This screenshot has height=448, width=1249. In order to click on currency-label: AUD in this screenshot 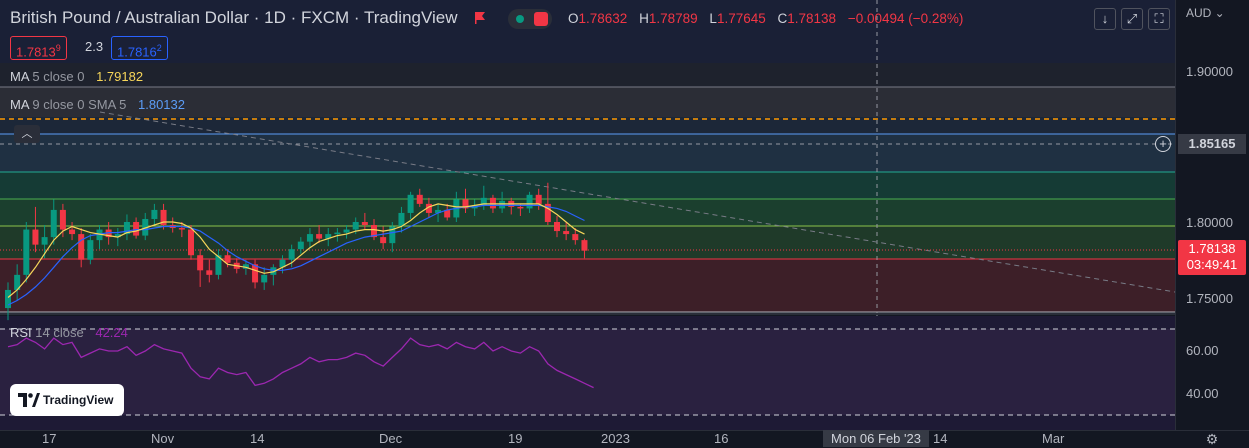, I will do `click(1199, 13)`.